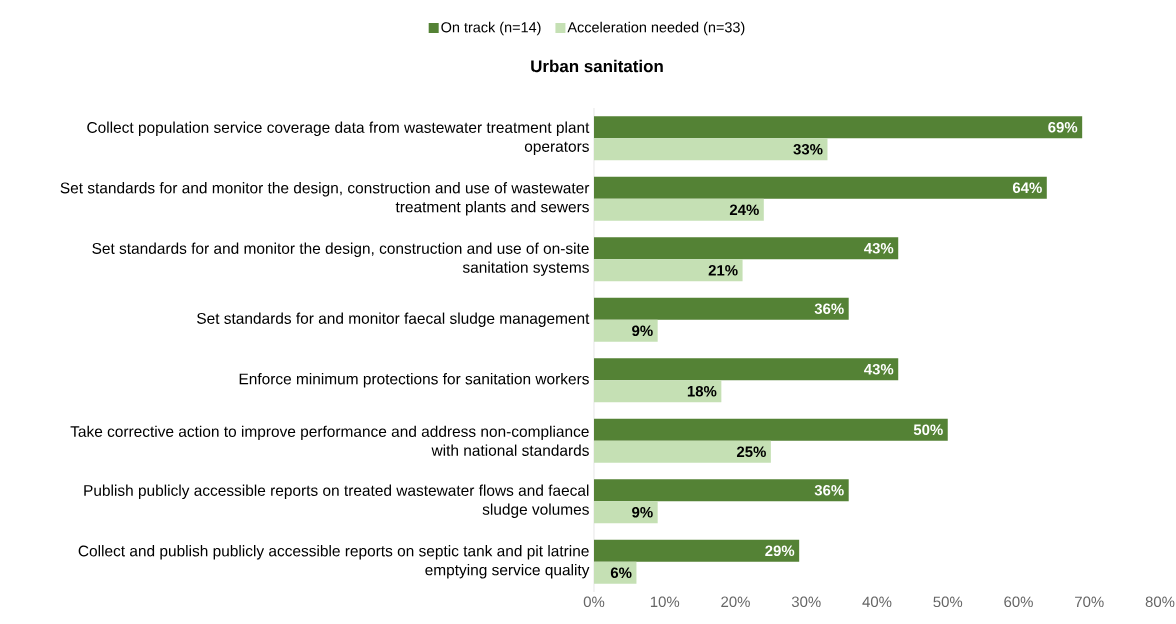 Image resolution: width=1176 pixels, height=624 pixels. I want to click on data-label: 18%, so click(702, 391).